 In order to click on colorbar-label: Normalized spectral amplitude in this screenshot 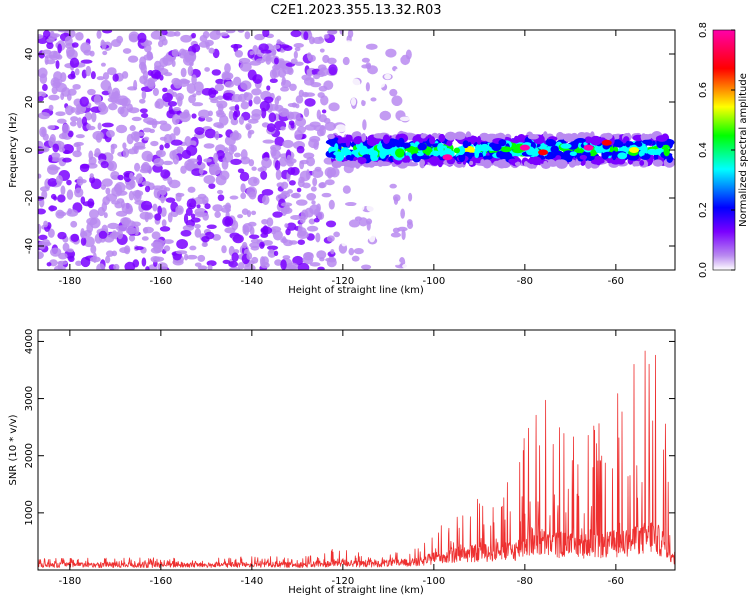, I will do `click(743, 150)`.